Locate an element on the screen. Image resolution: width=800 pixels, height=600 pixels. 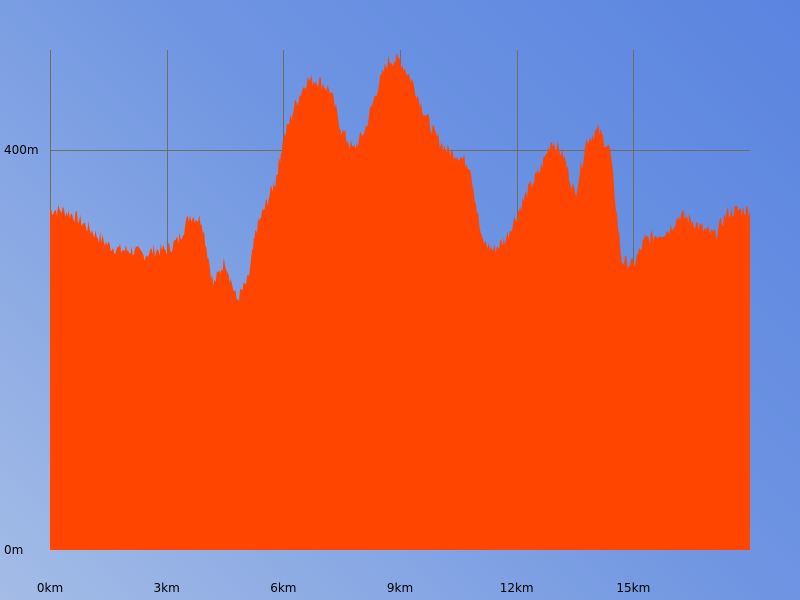
x-tick-label: 3km is located at coordinates (167, 588).